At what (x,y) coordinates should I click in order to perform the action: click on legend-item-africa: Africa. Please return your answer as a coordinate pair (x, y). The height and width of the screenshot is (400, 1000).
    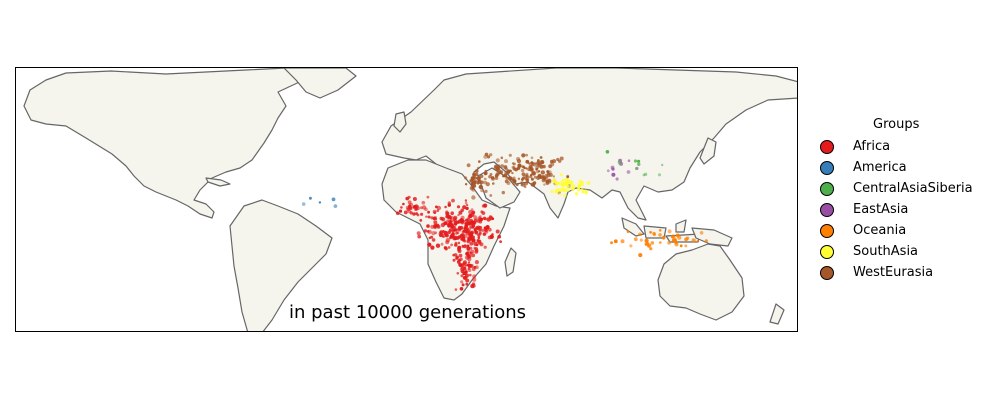
    Looking at the image, I should click on (907, 146).